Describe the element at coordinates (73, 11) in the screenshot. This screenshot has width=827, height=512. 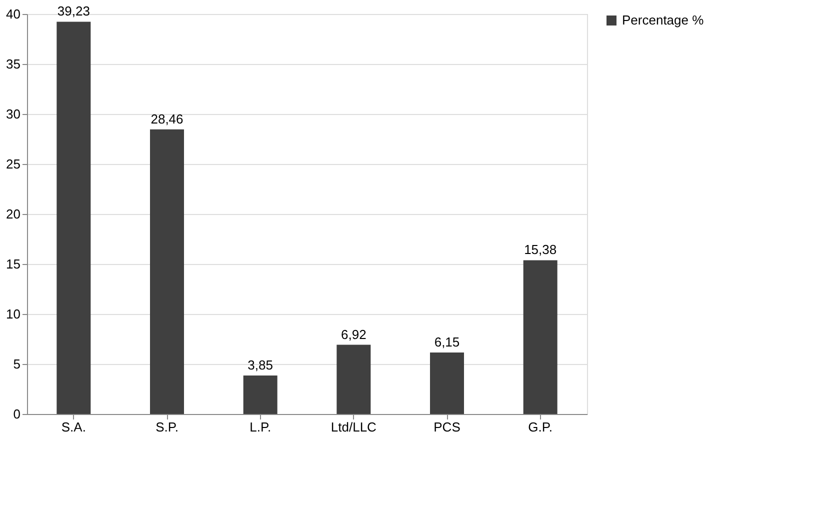
I see `data-label: 39,23` at that location.